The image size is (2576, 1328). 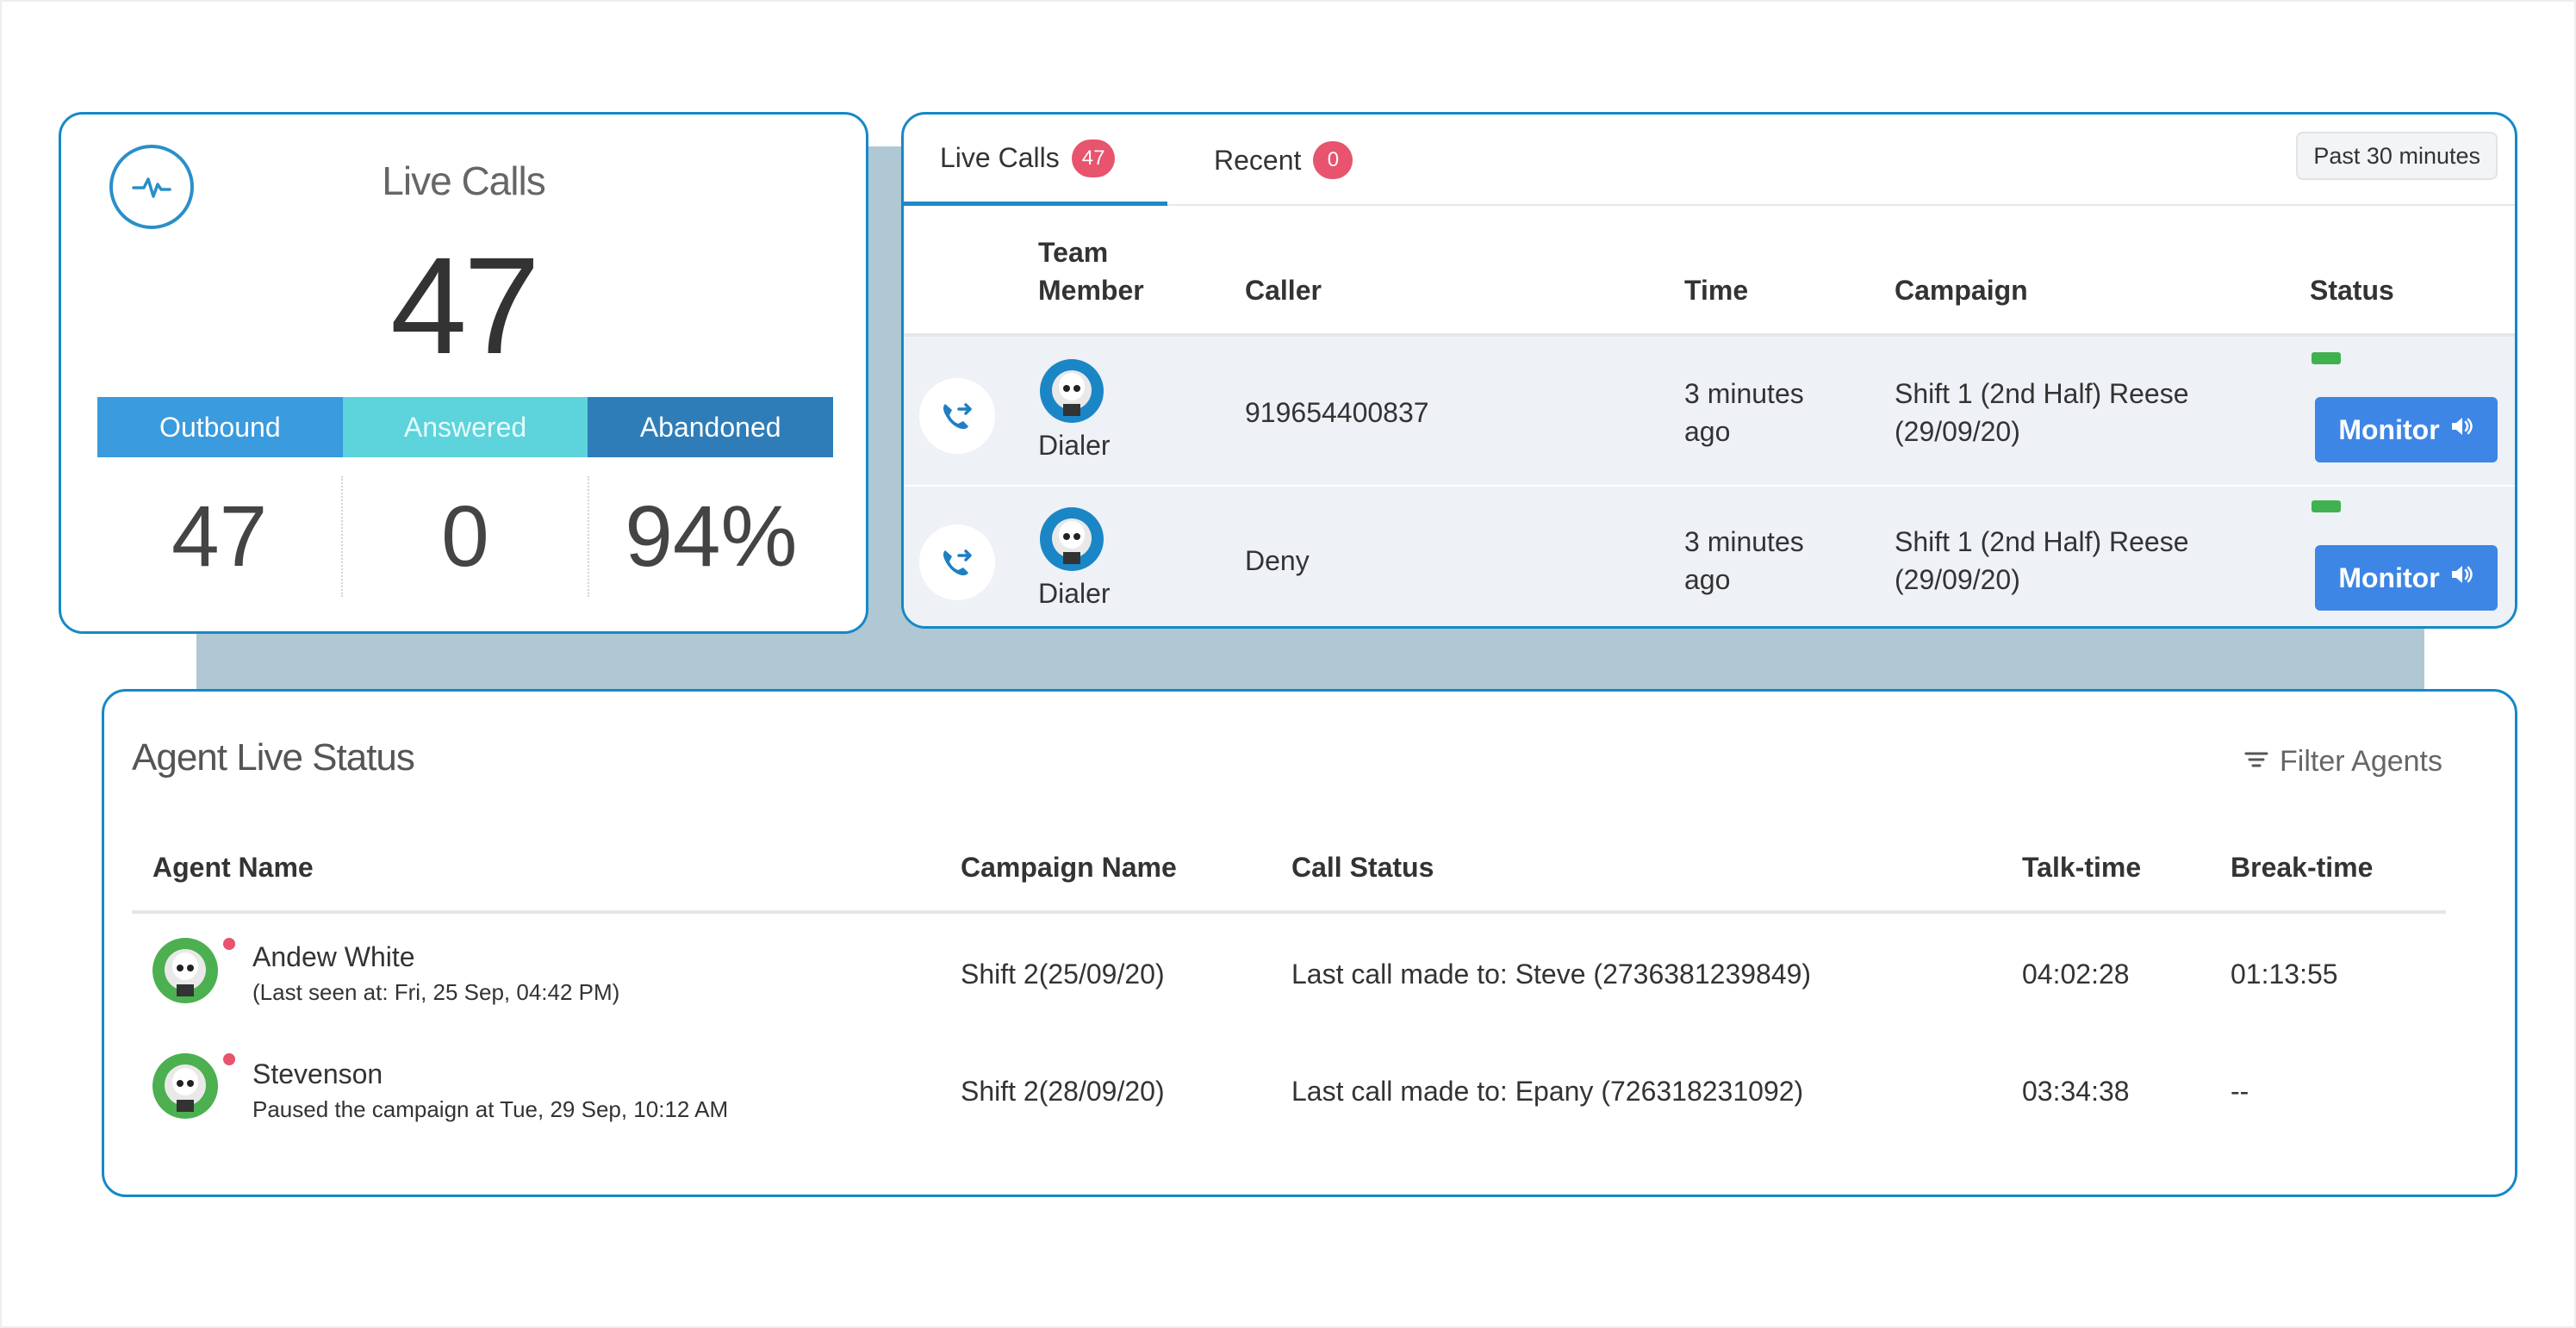 What do you see at coordinates (2397, 156) in the screenshot?
I see `time-range-button: Past 30 minutes` at bounding box center [2397, 156].